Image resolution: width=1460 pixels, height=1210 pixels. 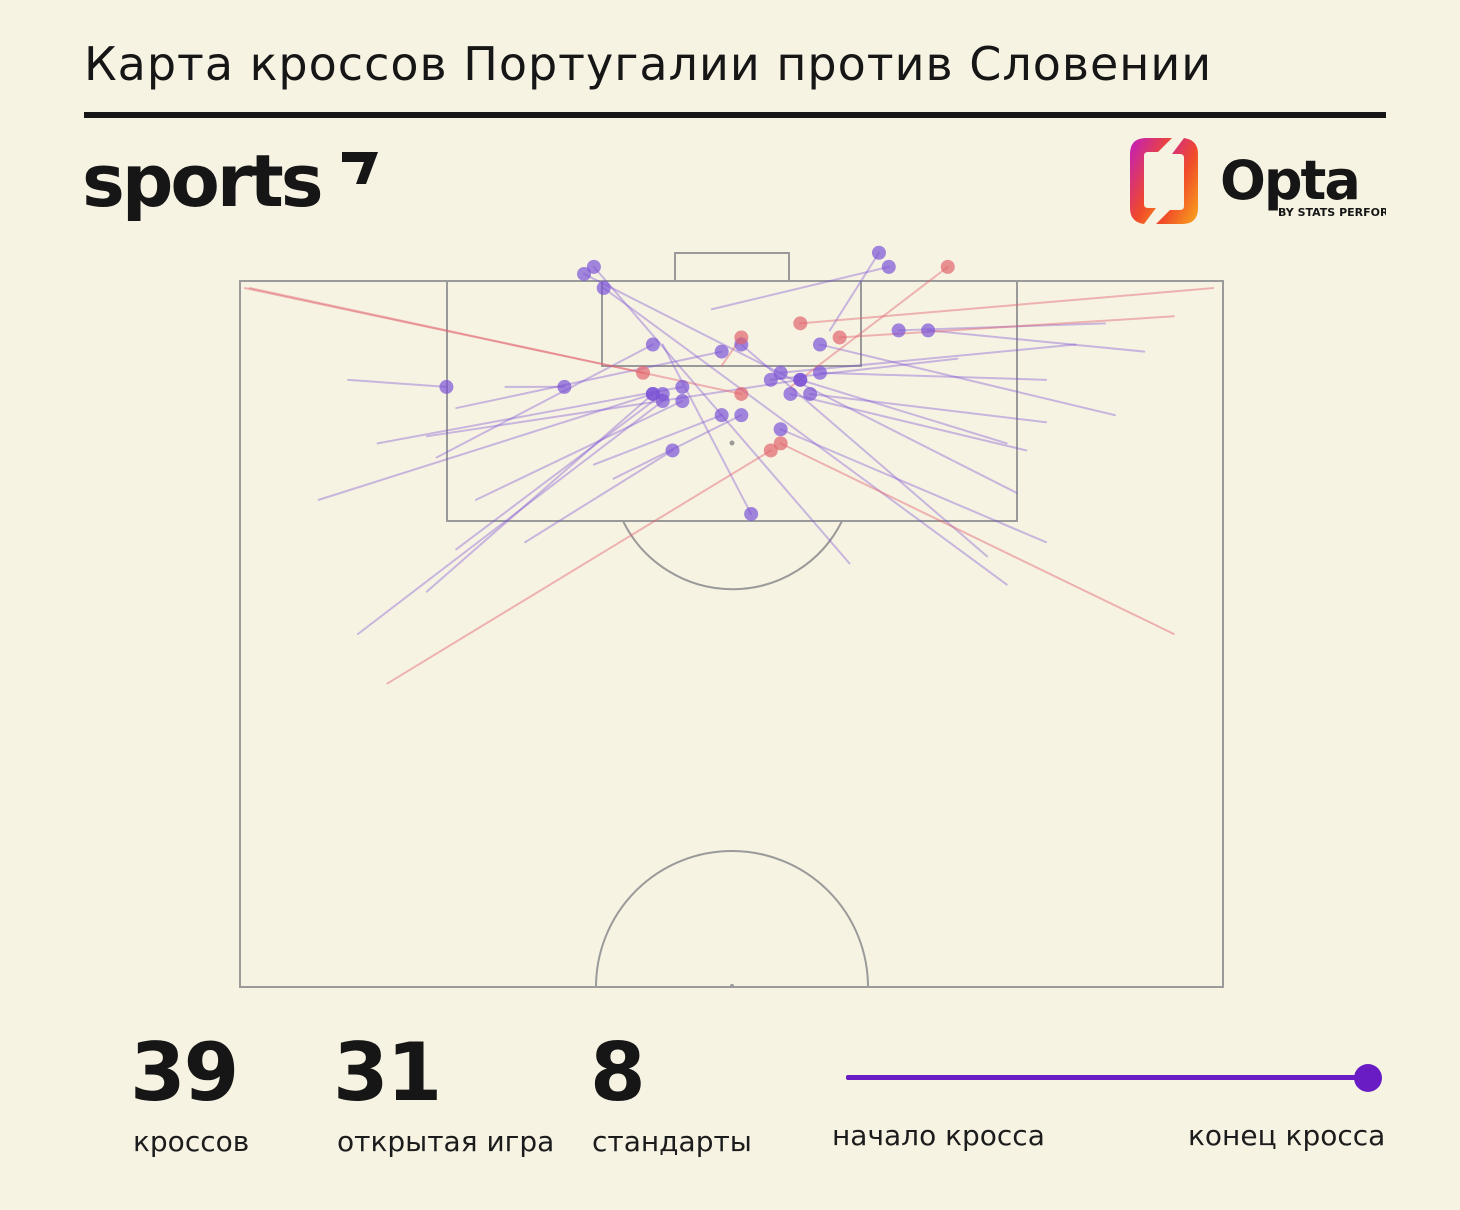 What do you see at coordinates (360, 168) in the screenshot?
I see `sports-logo-mark-icon` at bounding box center [360, 168].